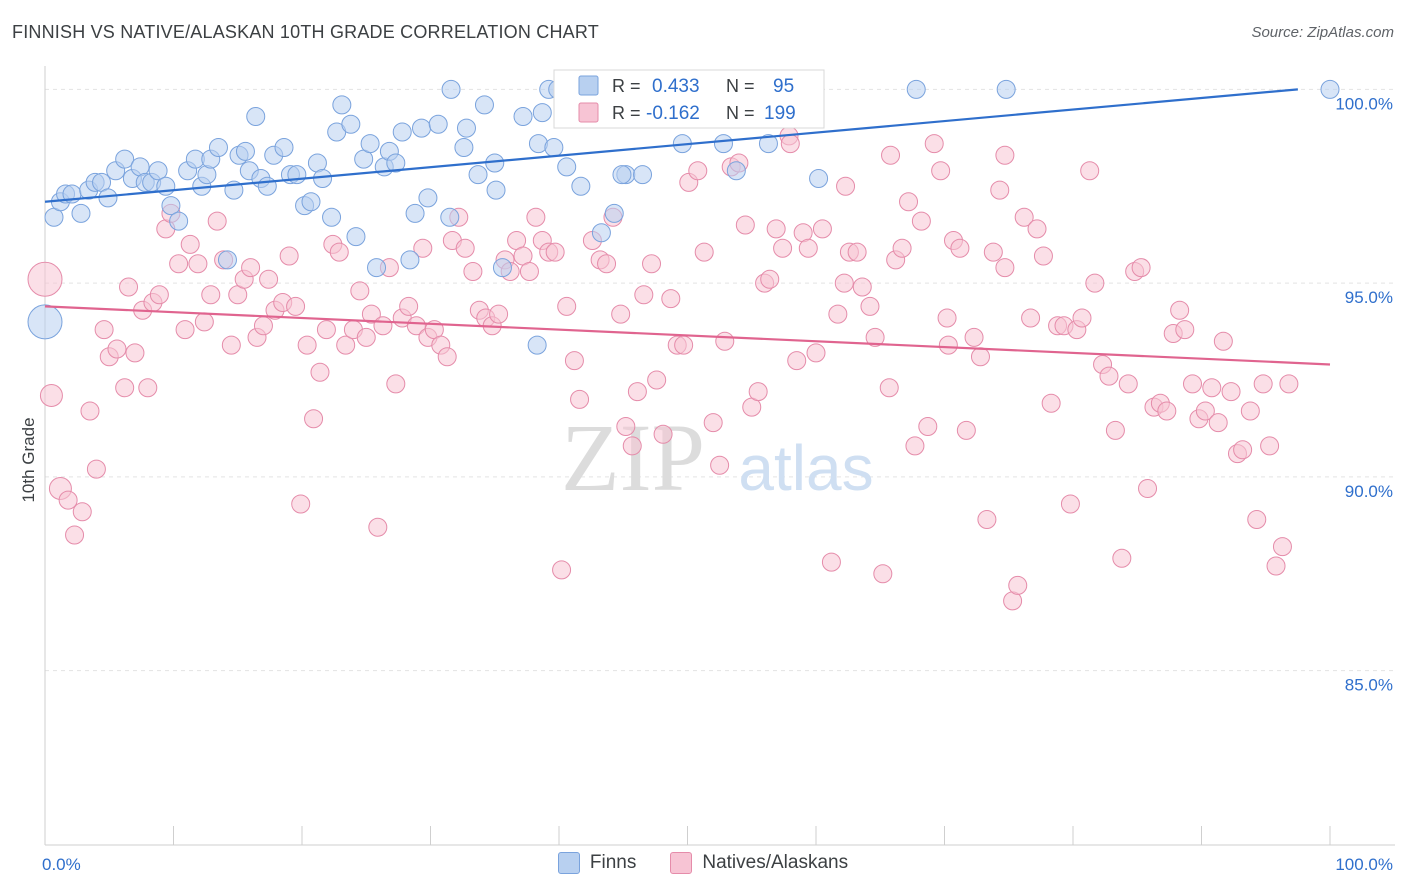  What do you see at coordinates (1364, 864) in the screenshot?
I see `x-tick-label-1: 100.0%` at bounding box center [1364, 864].